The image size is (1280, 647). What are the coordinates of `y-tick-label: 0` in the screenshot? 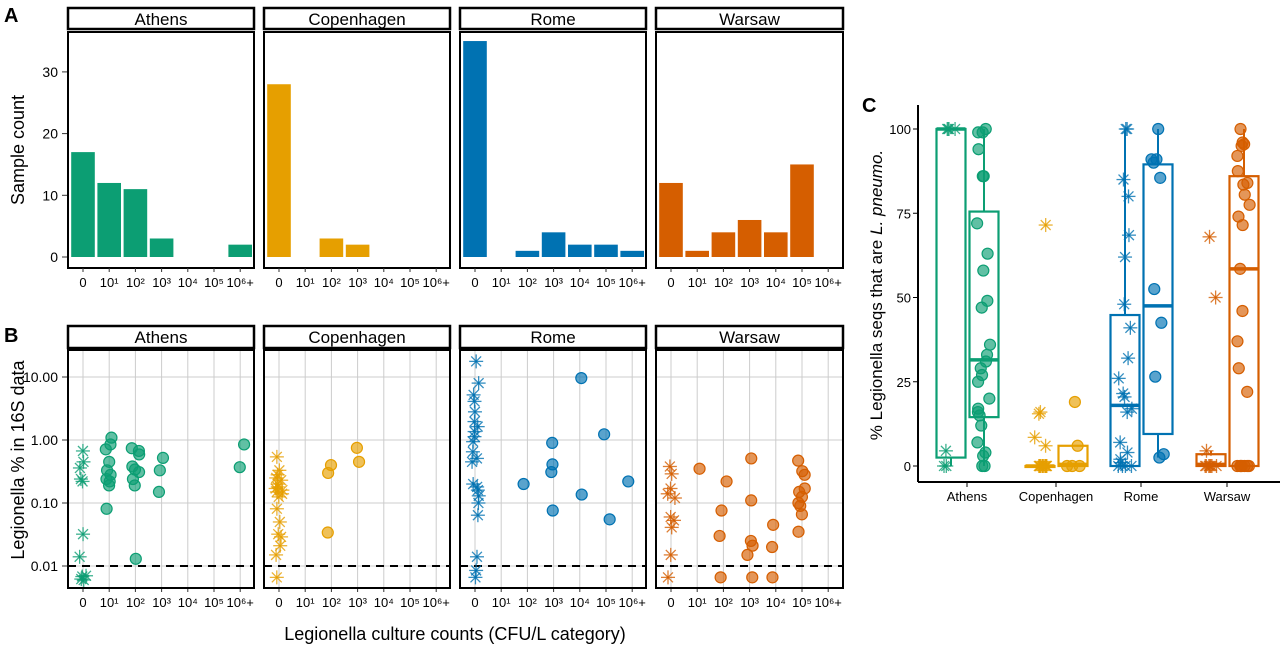 It's located at (907, 466).